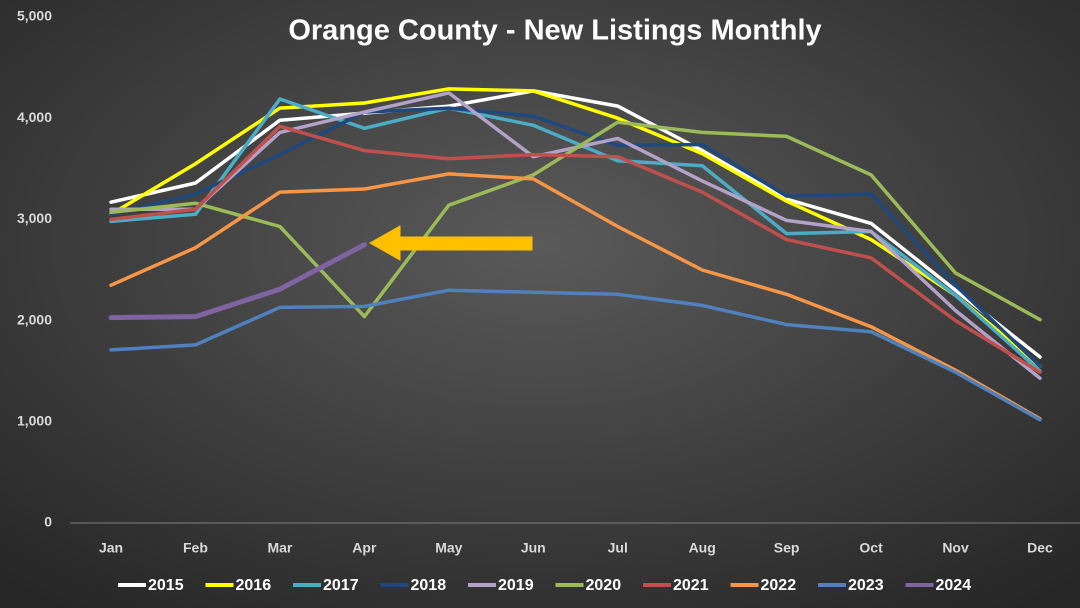 The width and height of the screenshot is (1080, 608). What do you see at coordinates (866, 585) in the screenshot?
I see `legend-label: 2023` at bounding box center [866, 585].